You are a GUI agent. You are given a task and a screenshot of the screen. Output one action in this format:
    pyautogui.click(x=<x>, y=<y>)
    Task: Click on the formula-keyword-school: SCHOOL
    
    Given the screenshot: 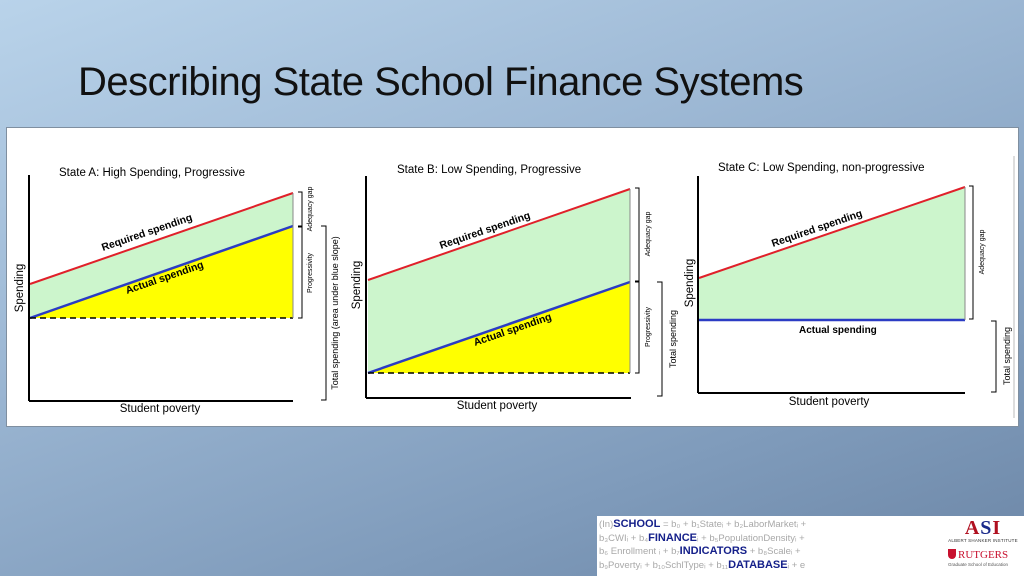 What is the action you would take?
    pyautogui.click(x=637, y=524)
    